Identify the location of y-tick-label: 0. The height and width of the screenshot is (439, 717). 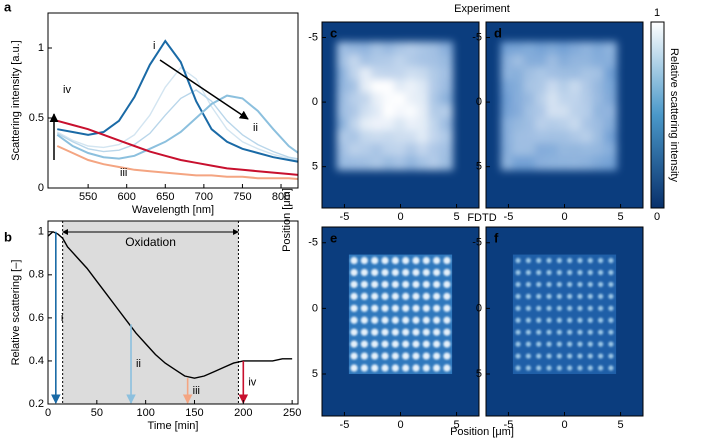
(479, 102).